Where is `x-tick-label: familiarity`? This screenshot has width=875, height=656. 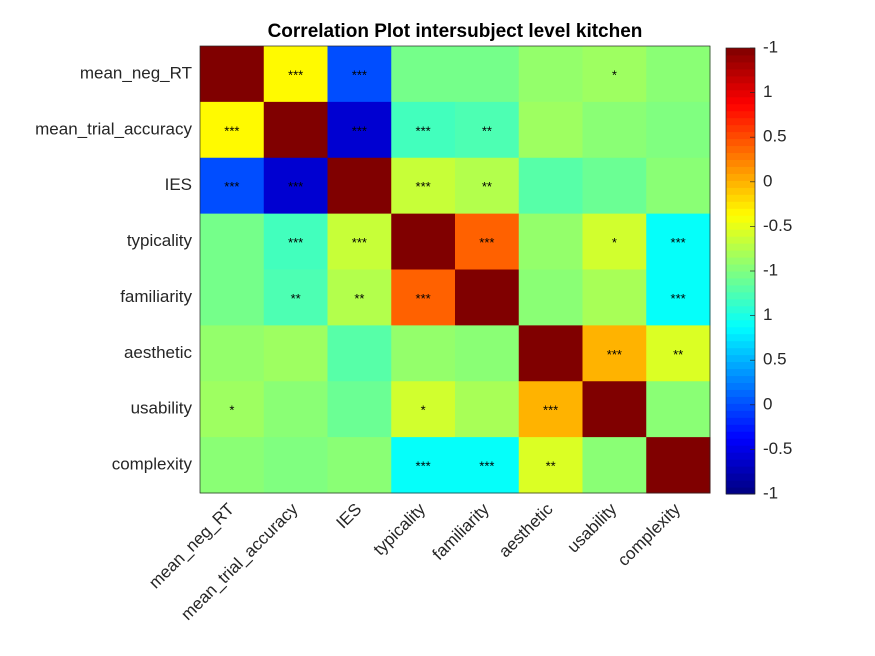 x-tick-label: familiarity is located at coordinates (461, 531).